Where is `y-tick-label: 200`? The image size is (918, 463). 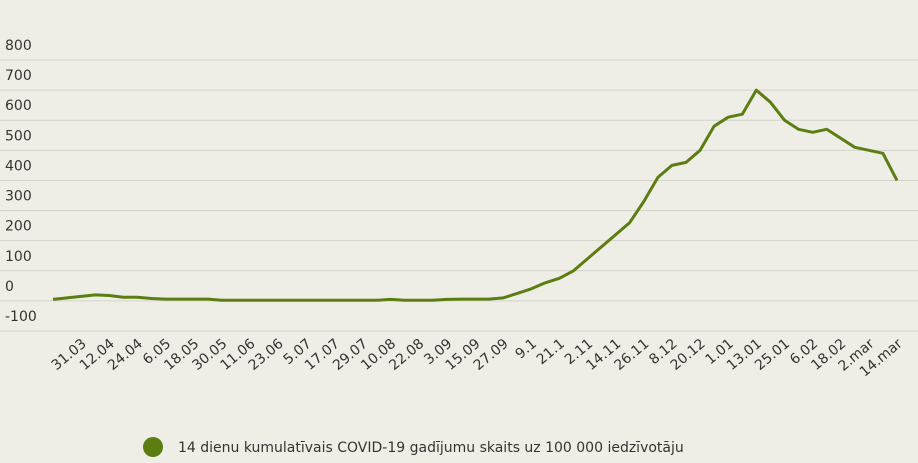
y-tick-label: 200 is located at coordinates (18, 227).